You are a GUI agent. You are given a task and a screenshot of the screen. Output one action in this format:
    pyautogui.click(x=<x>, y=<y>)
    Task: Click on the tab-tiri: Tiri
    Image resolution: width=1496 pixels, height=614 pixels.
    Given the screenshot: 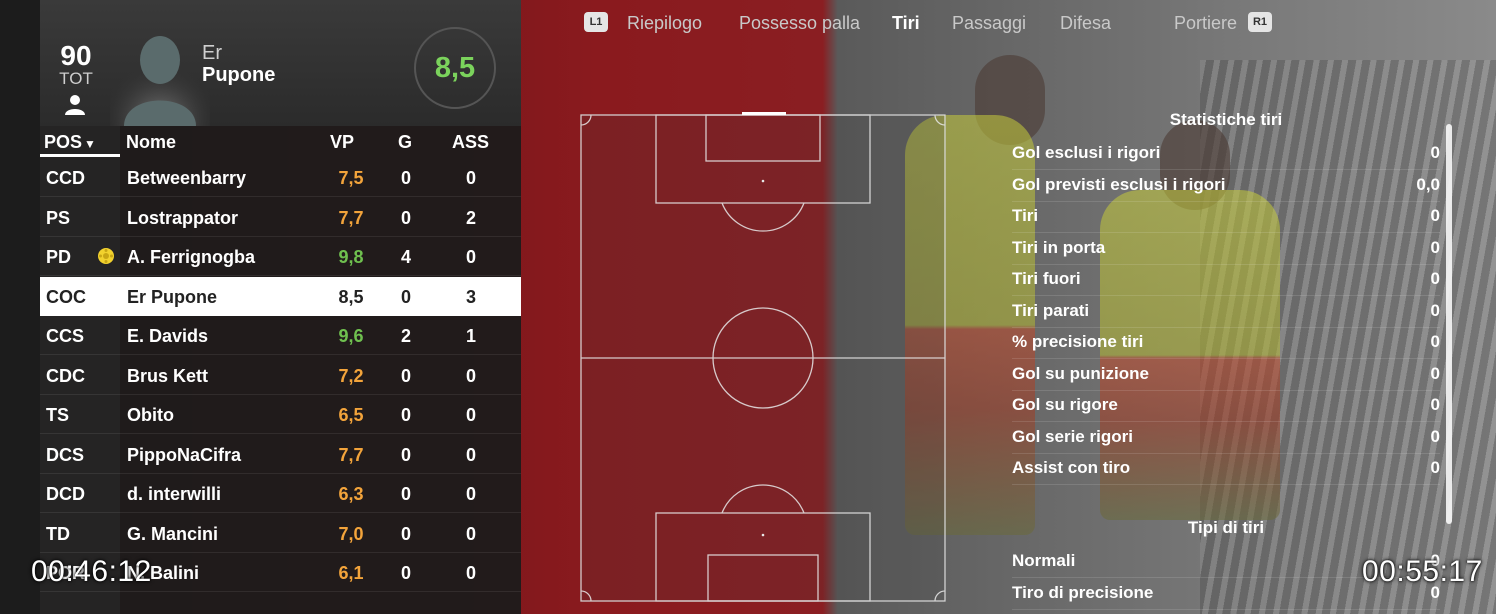 What is the action you would take?
    pyautogui.click(x=906, y=23)
    